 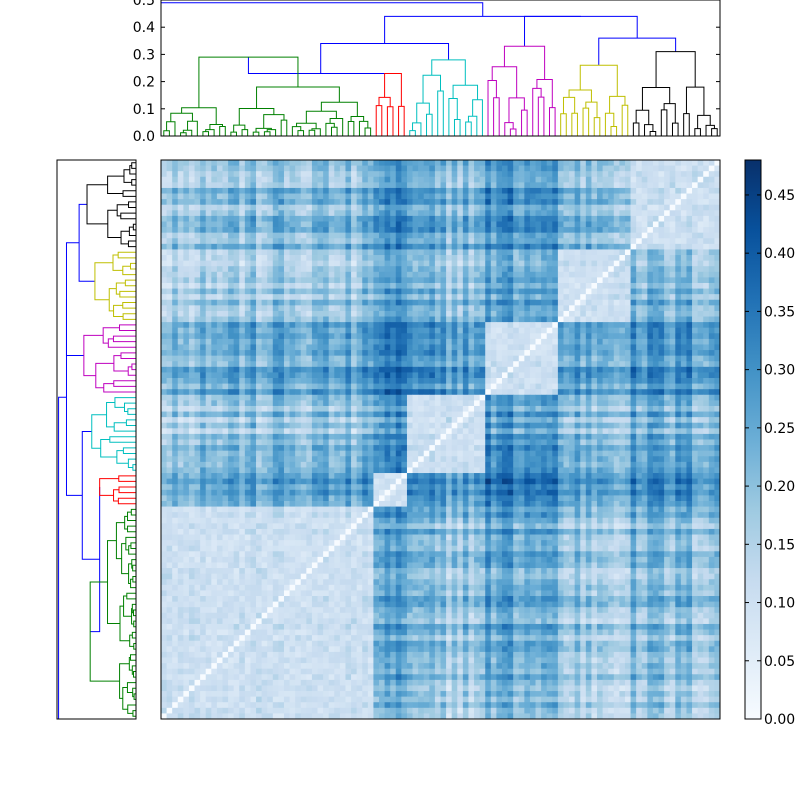 I want to click on left-dendrogram-link, so click(x=121, y=363).